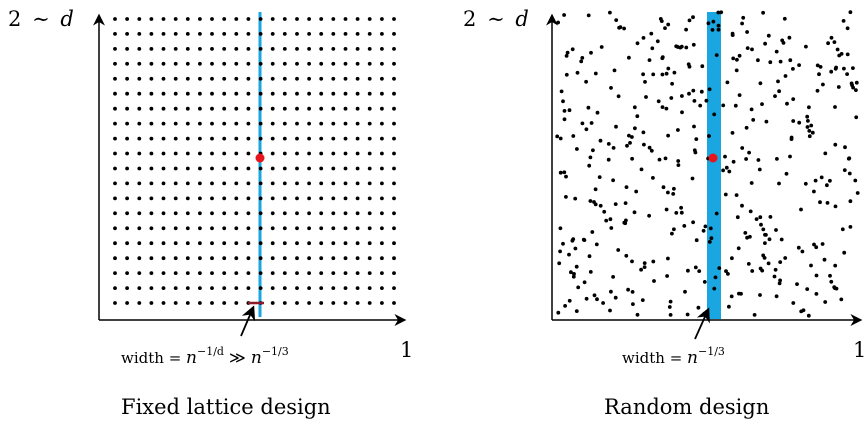 This screenshot has width=864, height=428. What do you see at coordinates (686, 407) in the screenshot?
I see `random-caption: Random design` at bounding box center [686, 407].